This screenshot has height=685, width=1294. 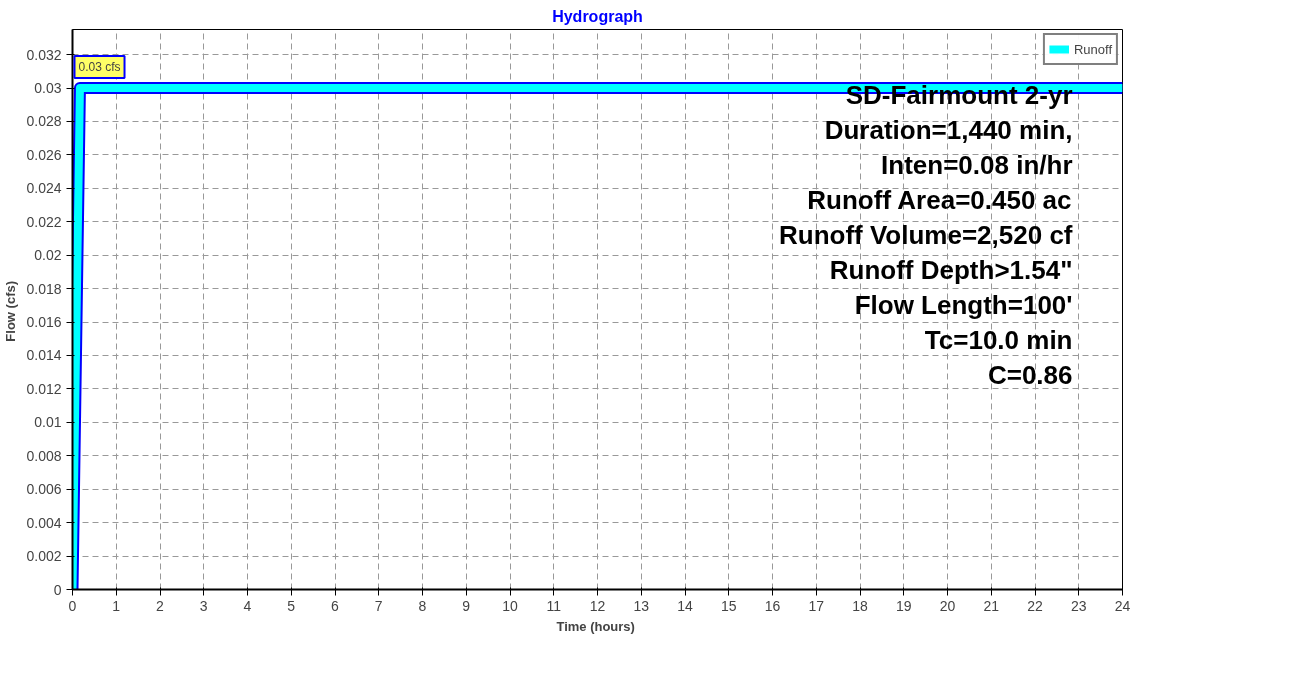 I want to click on y-tick-label: 0.02, so click(x=48, y=255).